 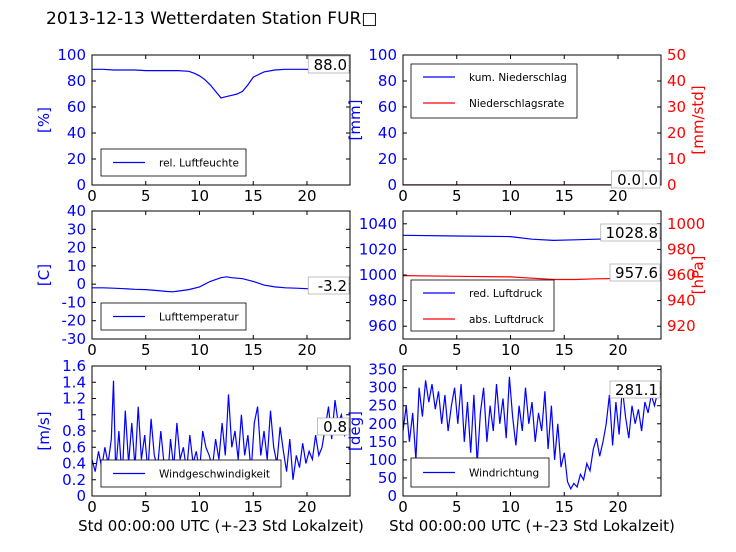 I want to click on legend-label: Niederschlagsrate, so click(x=516, y=104).